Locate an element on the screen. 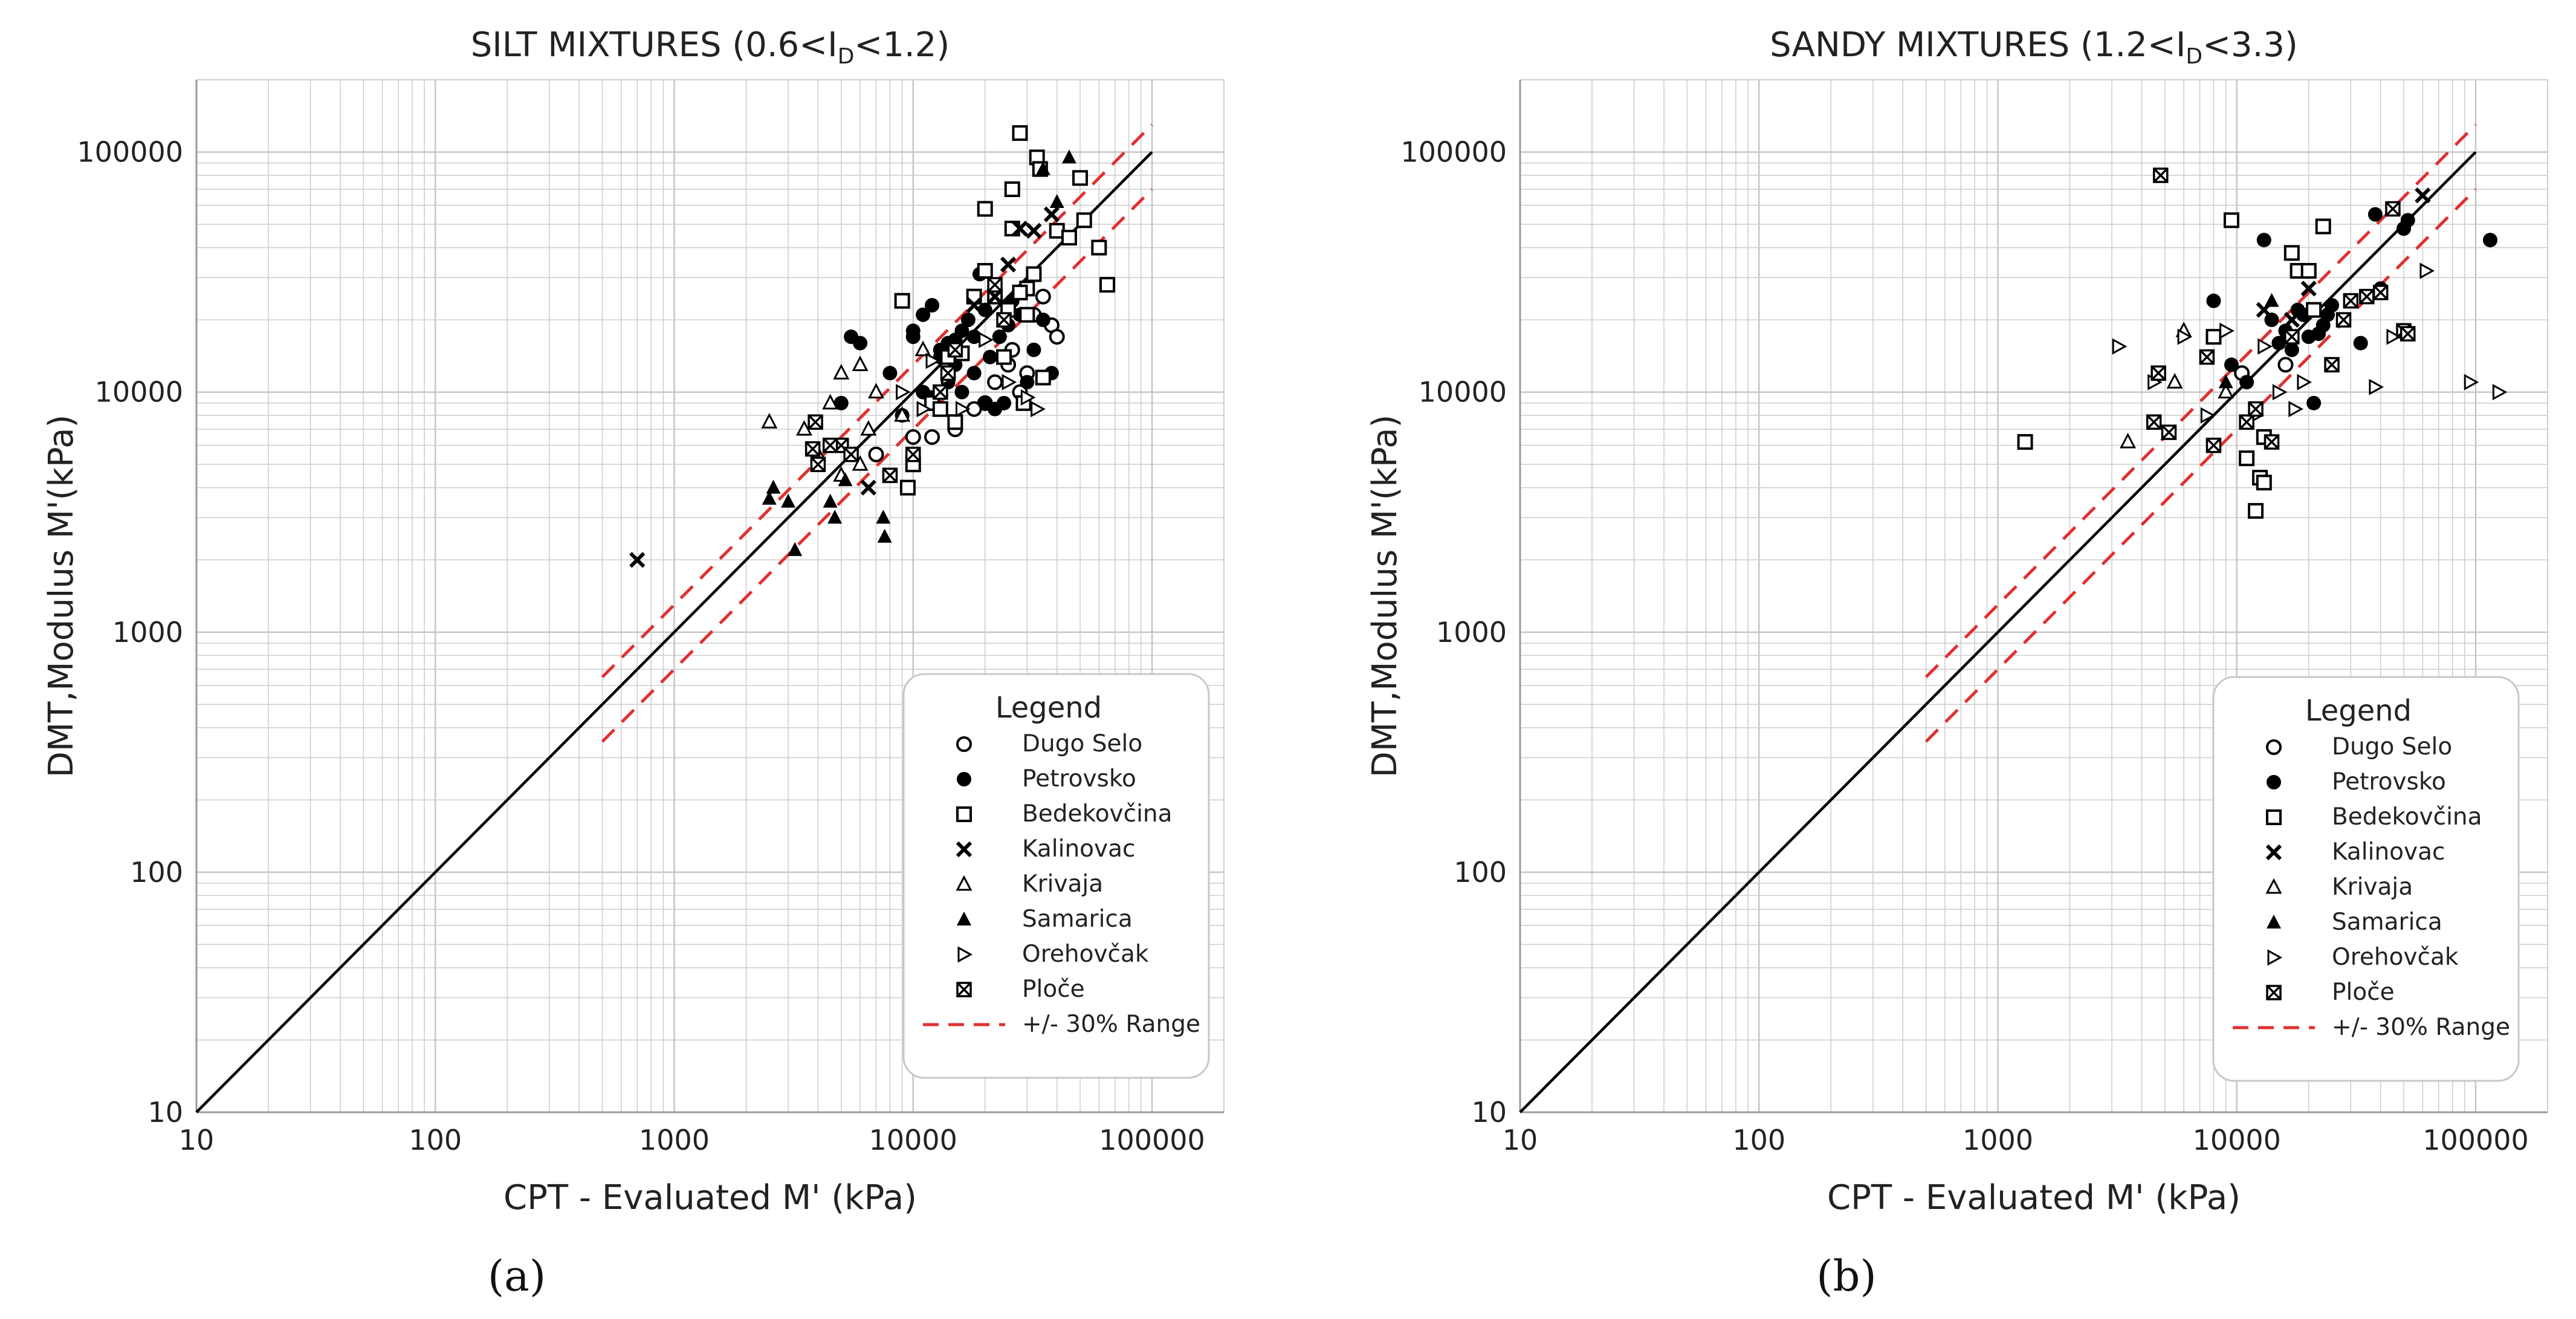  legend-label: Orehovčak is located at coordinates (2395, 957).